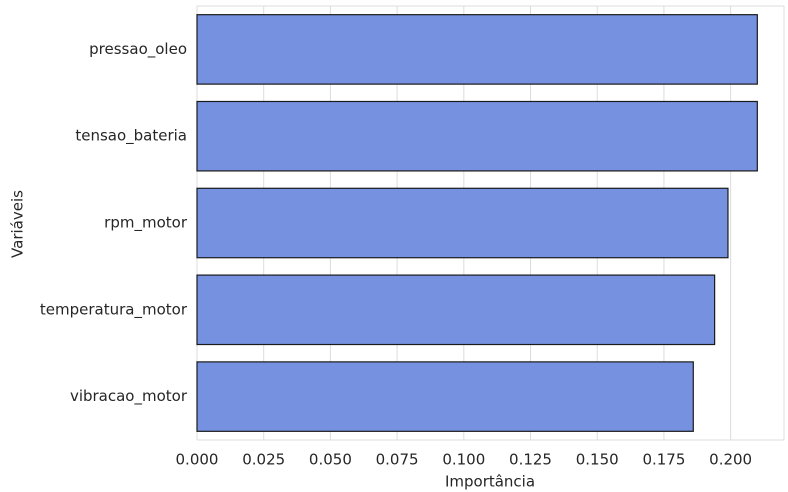 Image resolution: width=788 pixels, height=492 pixels. Describe the element at coordinates (131, 136) in the screenshot. I see `y-tick-label: tensao_bateria` at that location.